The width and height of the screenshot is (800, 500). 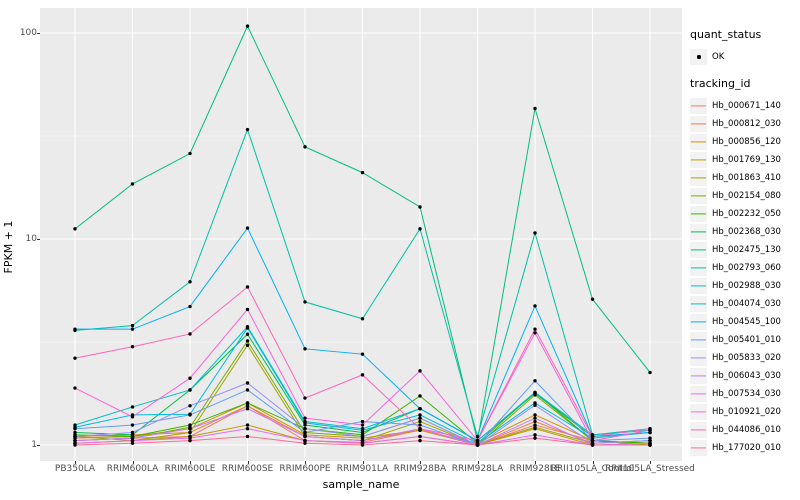 I want to click on legend-item-Hb_001769_130: Hb_001769_130, so click(x=745, y=159).